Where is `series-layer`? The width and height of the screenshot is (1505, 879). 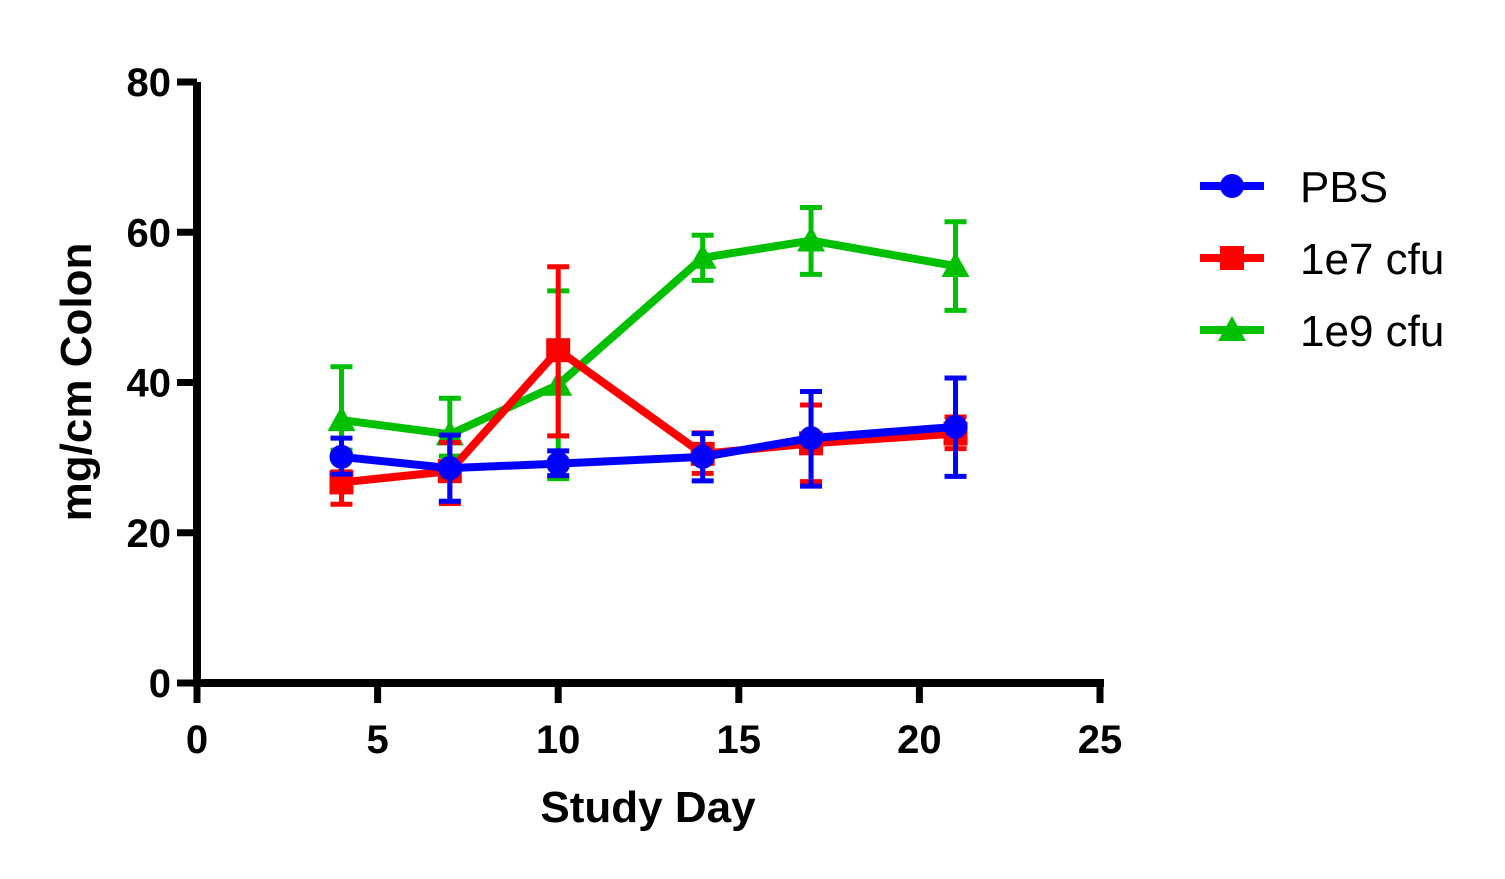
series-layer is located at coordinates (648, 355).